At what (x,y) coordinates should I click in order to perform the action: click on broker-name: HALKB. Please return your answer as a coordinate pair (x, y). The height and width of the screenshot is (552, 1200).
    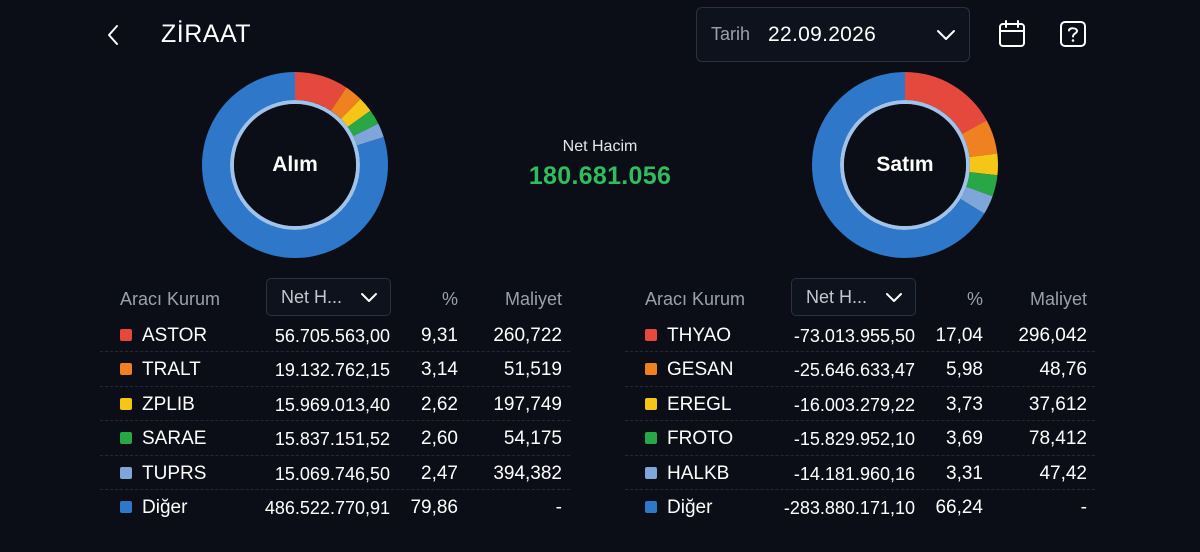
    Looking at the image, I should click on (698, 473).